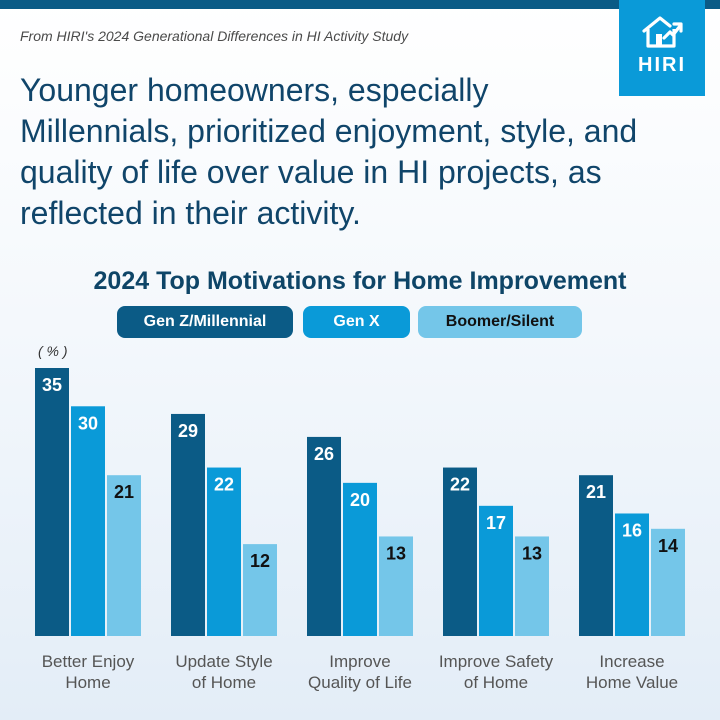  Describe the element at coordinates (87, 682) in the screenshot. I see `category-label: Home` at that location.